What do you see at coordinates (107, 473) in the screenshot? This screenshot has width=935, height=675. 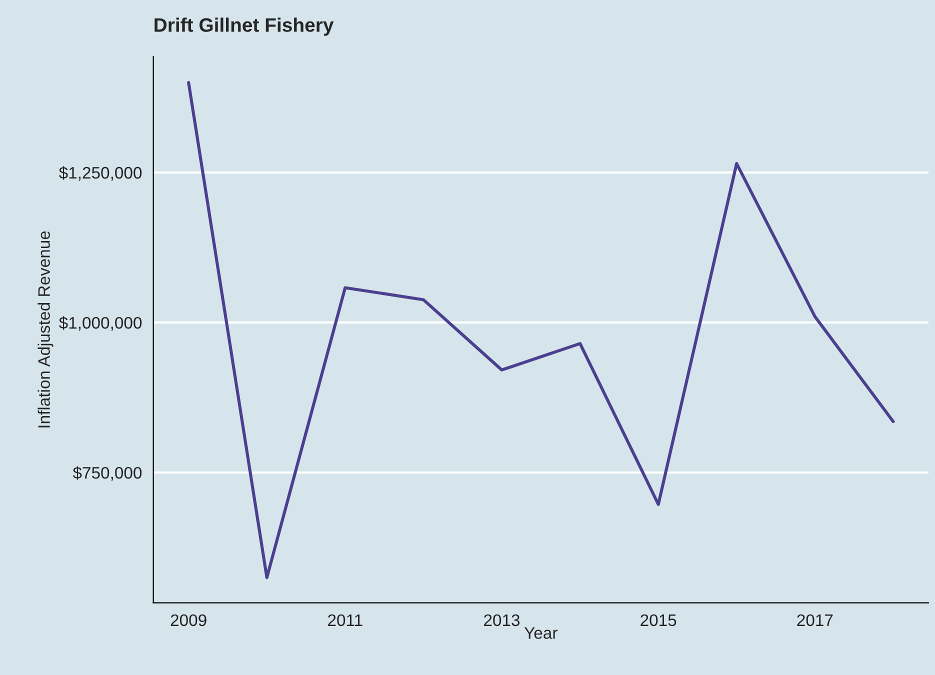 I see `y-tick-label: $750,000` at bounding box center [107, 473].